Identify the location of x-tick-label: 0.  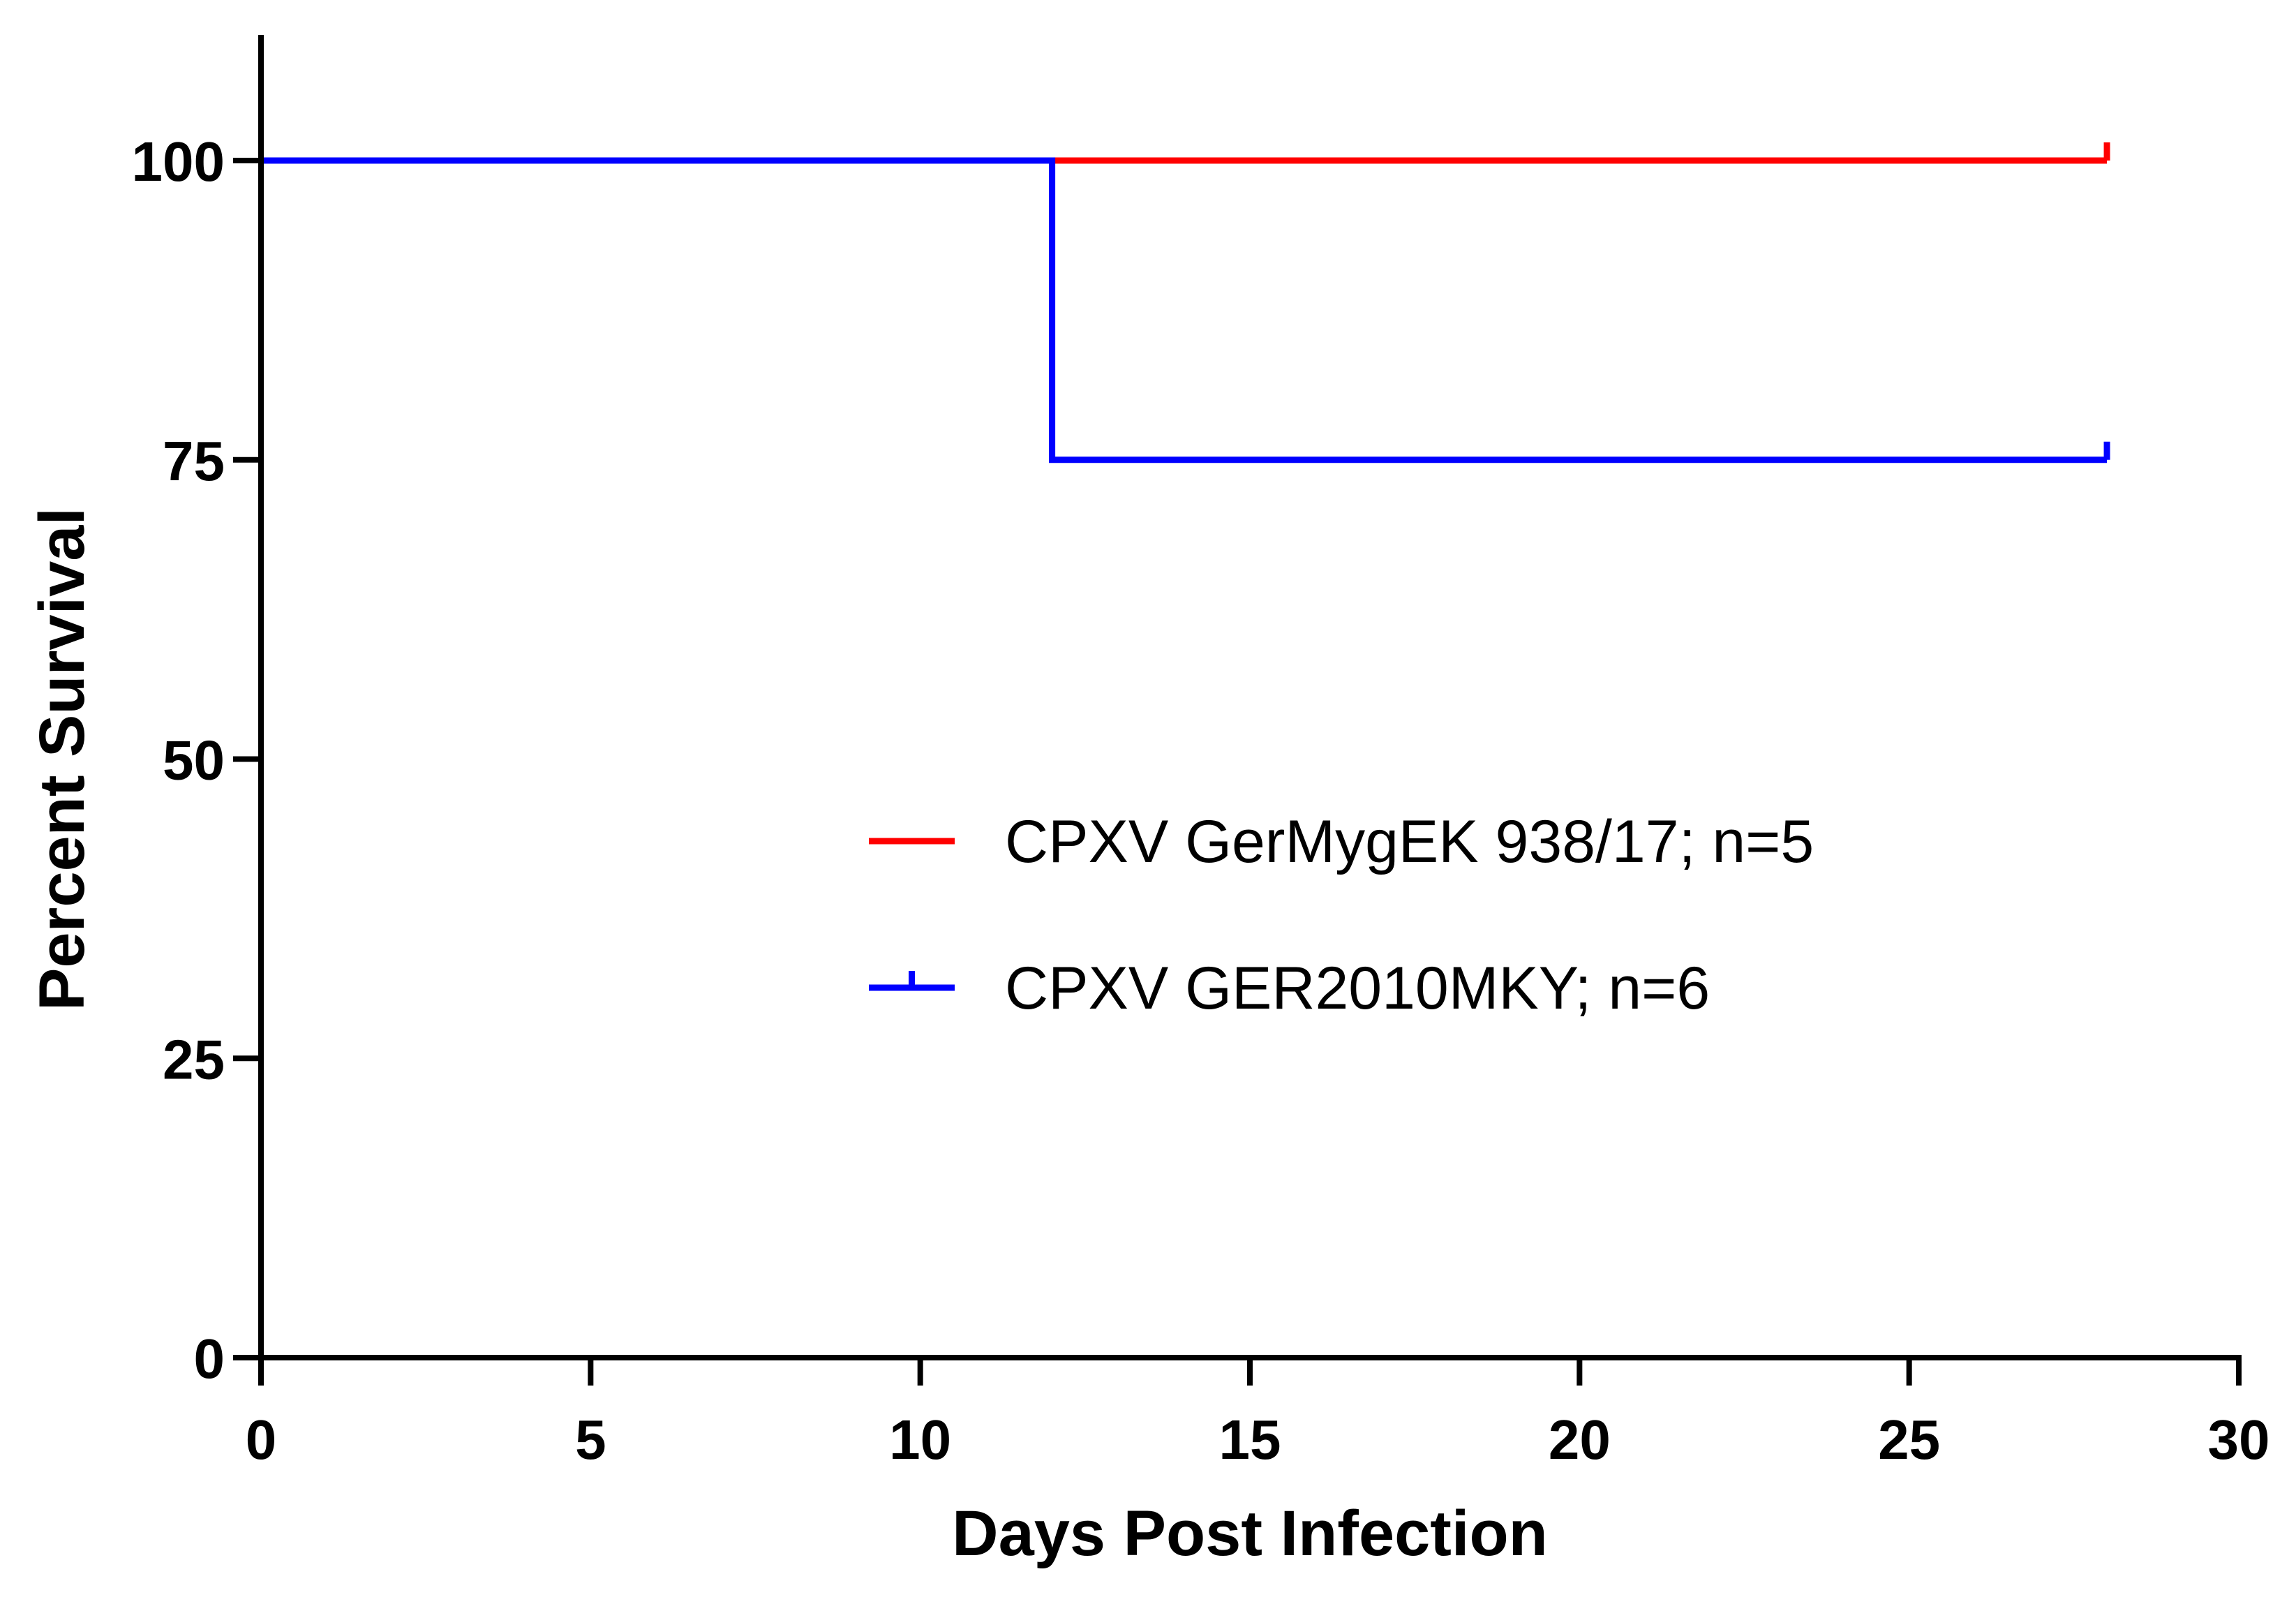
(261, 1440).